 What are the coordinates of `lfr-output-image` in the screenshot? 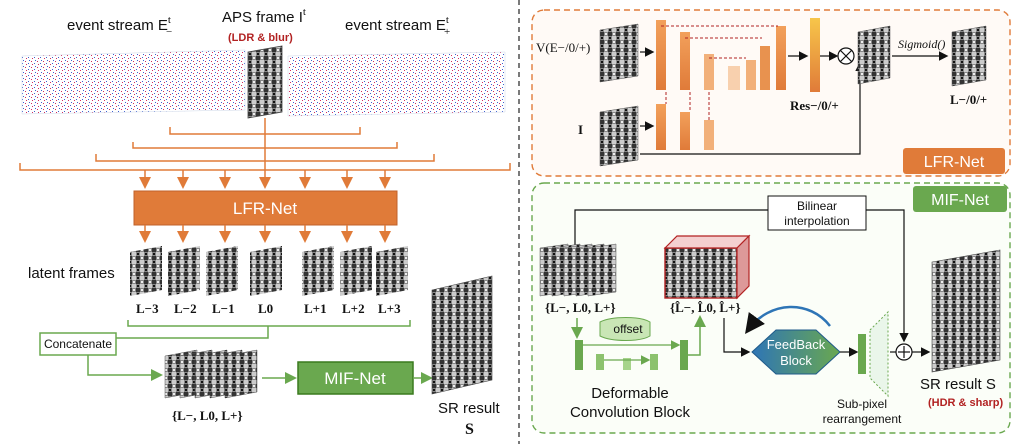 It's located at (969, 56).